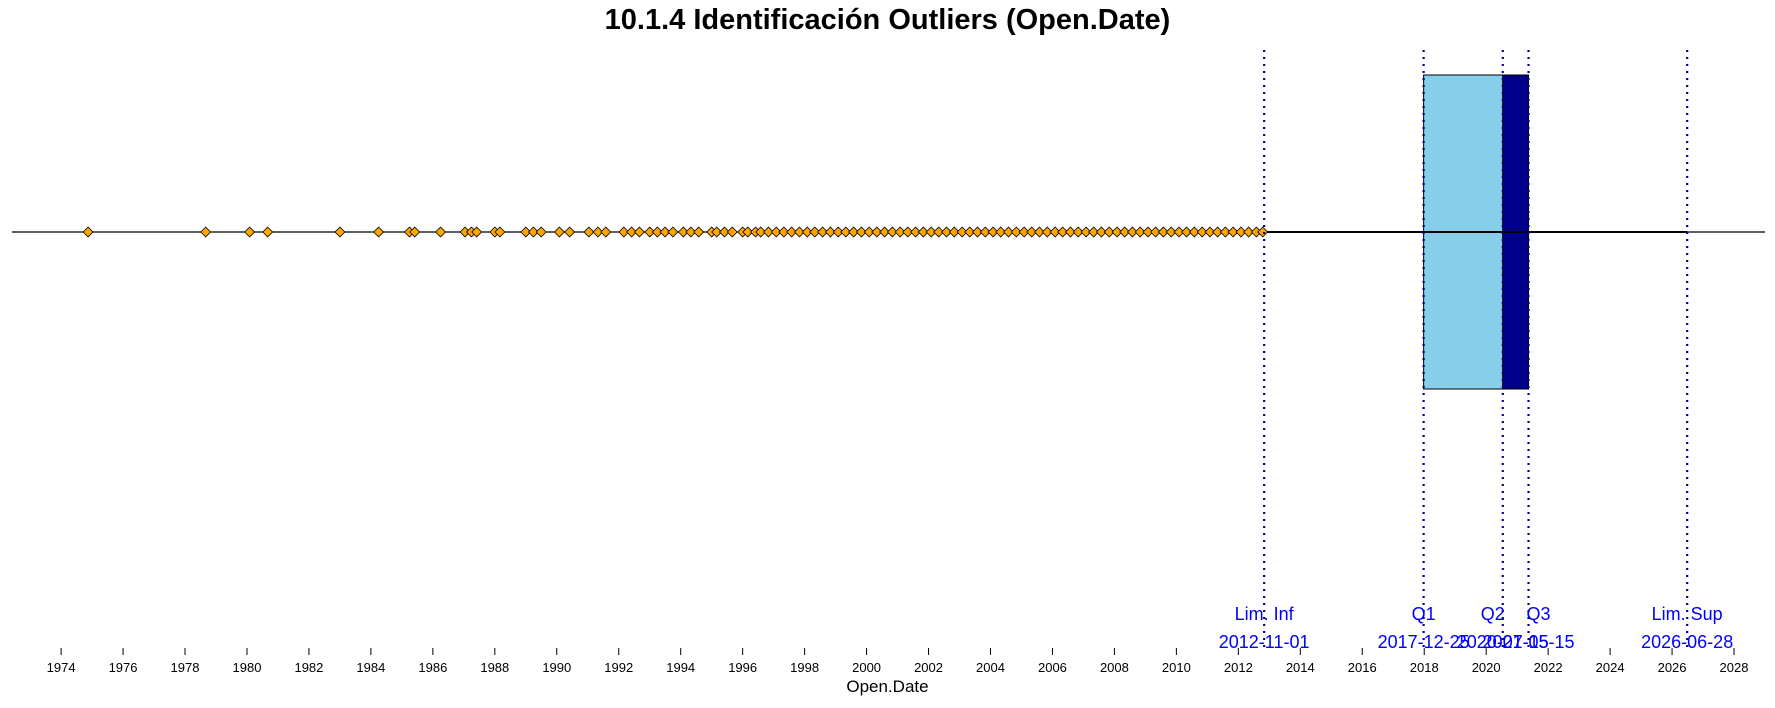 The width and height of the screenshot is (1775, 708). Describe the element at coordinates (556, 667) in the screenshot. I see `x-tick-label: 1990` at that location.